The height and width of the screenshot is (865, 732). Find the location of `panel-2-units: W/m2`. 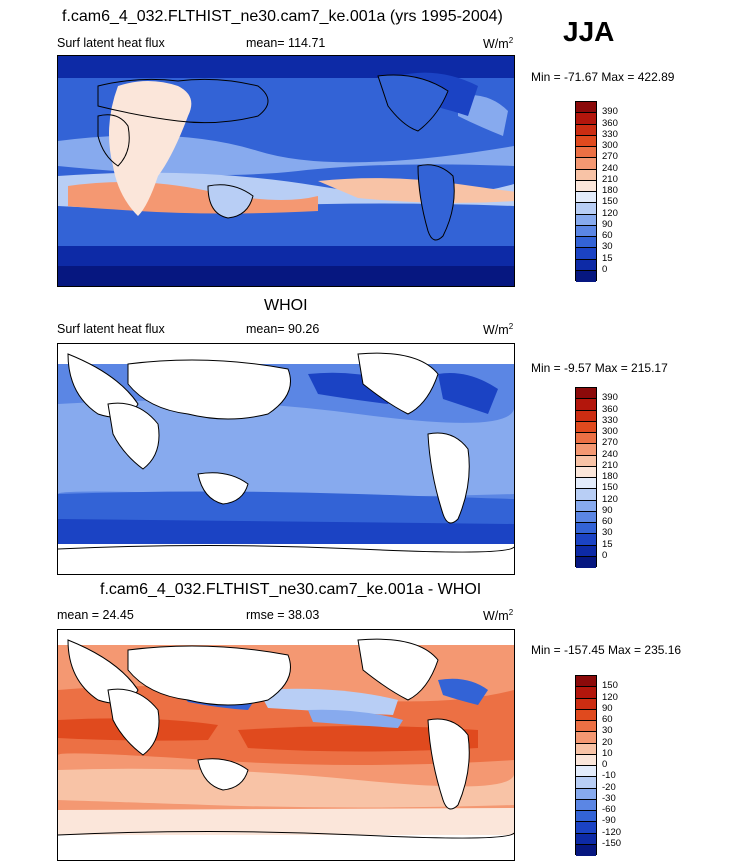

panel-2-units: W/m2 is located at coordinates (498, 330).